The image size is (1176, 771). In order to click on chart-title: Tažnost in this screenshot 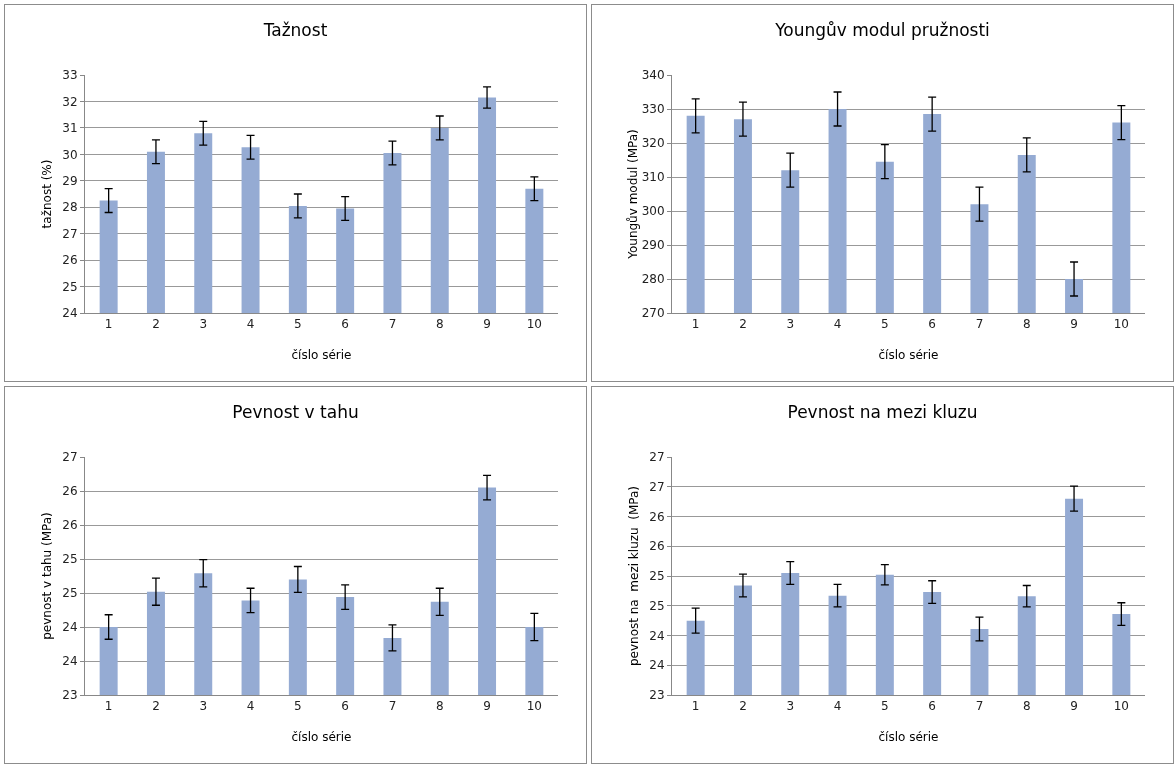, I will do `click(295, 29)`.